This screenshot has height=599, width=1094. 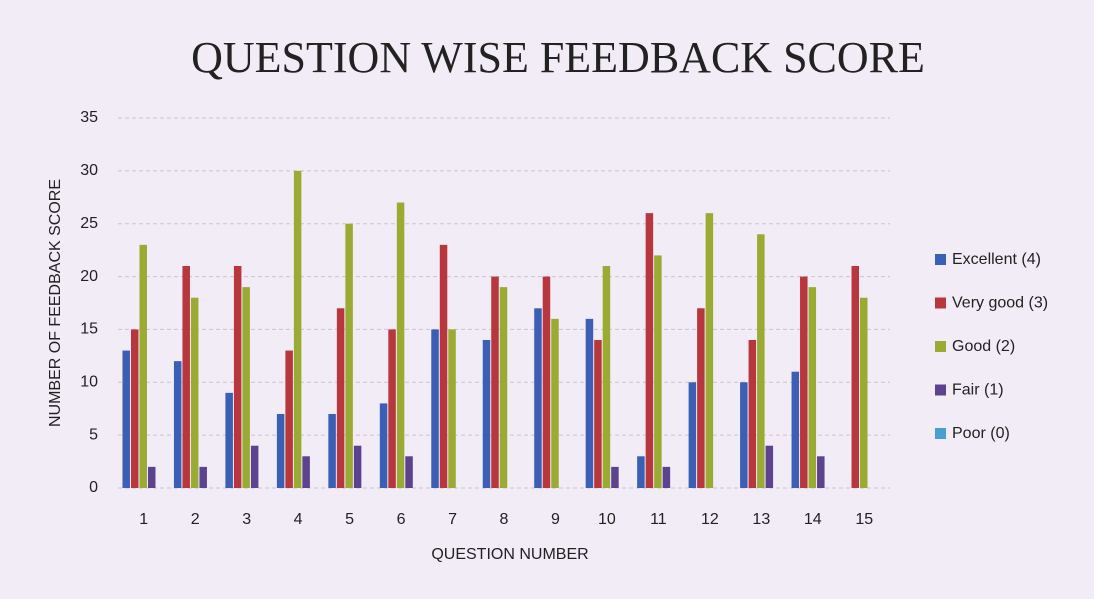 What do you see at coordinates (298, 519) in the screenshot?
I see `x-tick-label: 4` at bounding box center [298, 519].